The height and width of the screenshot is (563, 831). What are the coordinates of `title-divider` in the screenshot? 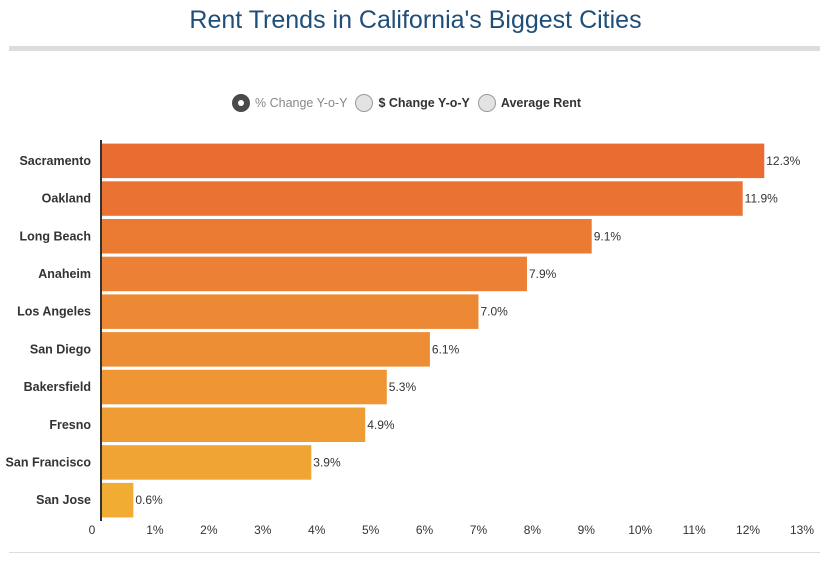 It's located at (414, 48).